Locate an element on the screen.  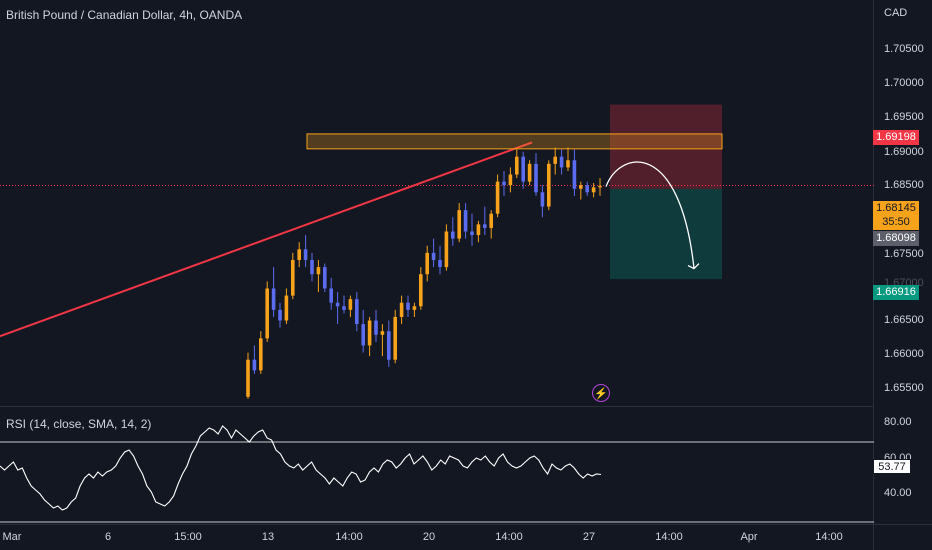
take-profit-zone is located at coordinates (666, 234).